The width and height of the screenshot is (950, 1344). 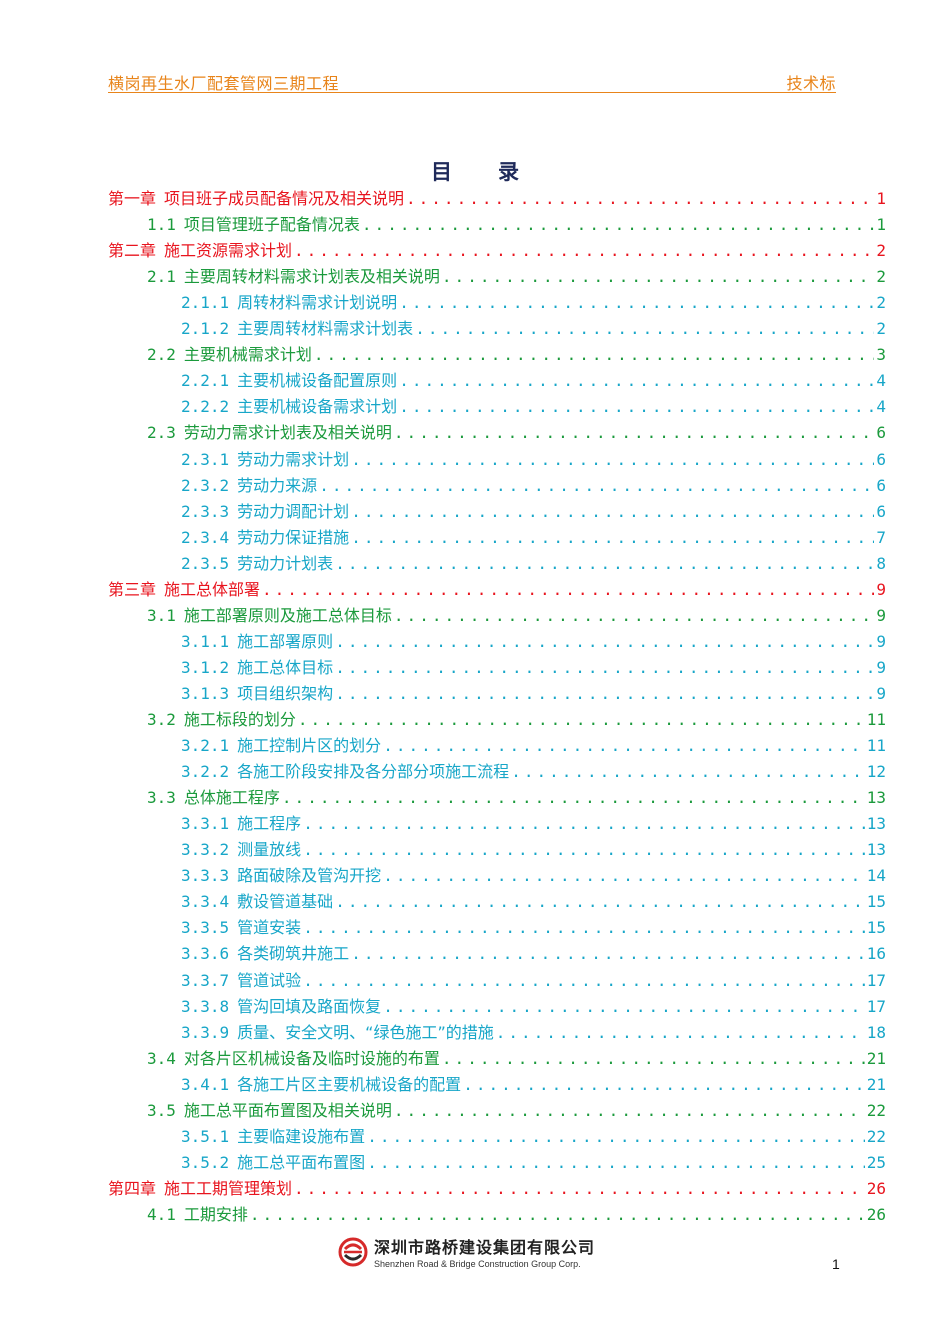 I want to click on toc-entry-number: 3.4, so click(x=161, y=1058).